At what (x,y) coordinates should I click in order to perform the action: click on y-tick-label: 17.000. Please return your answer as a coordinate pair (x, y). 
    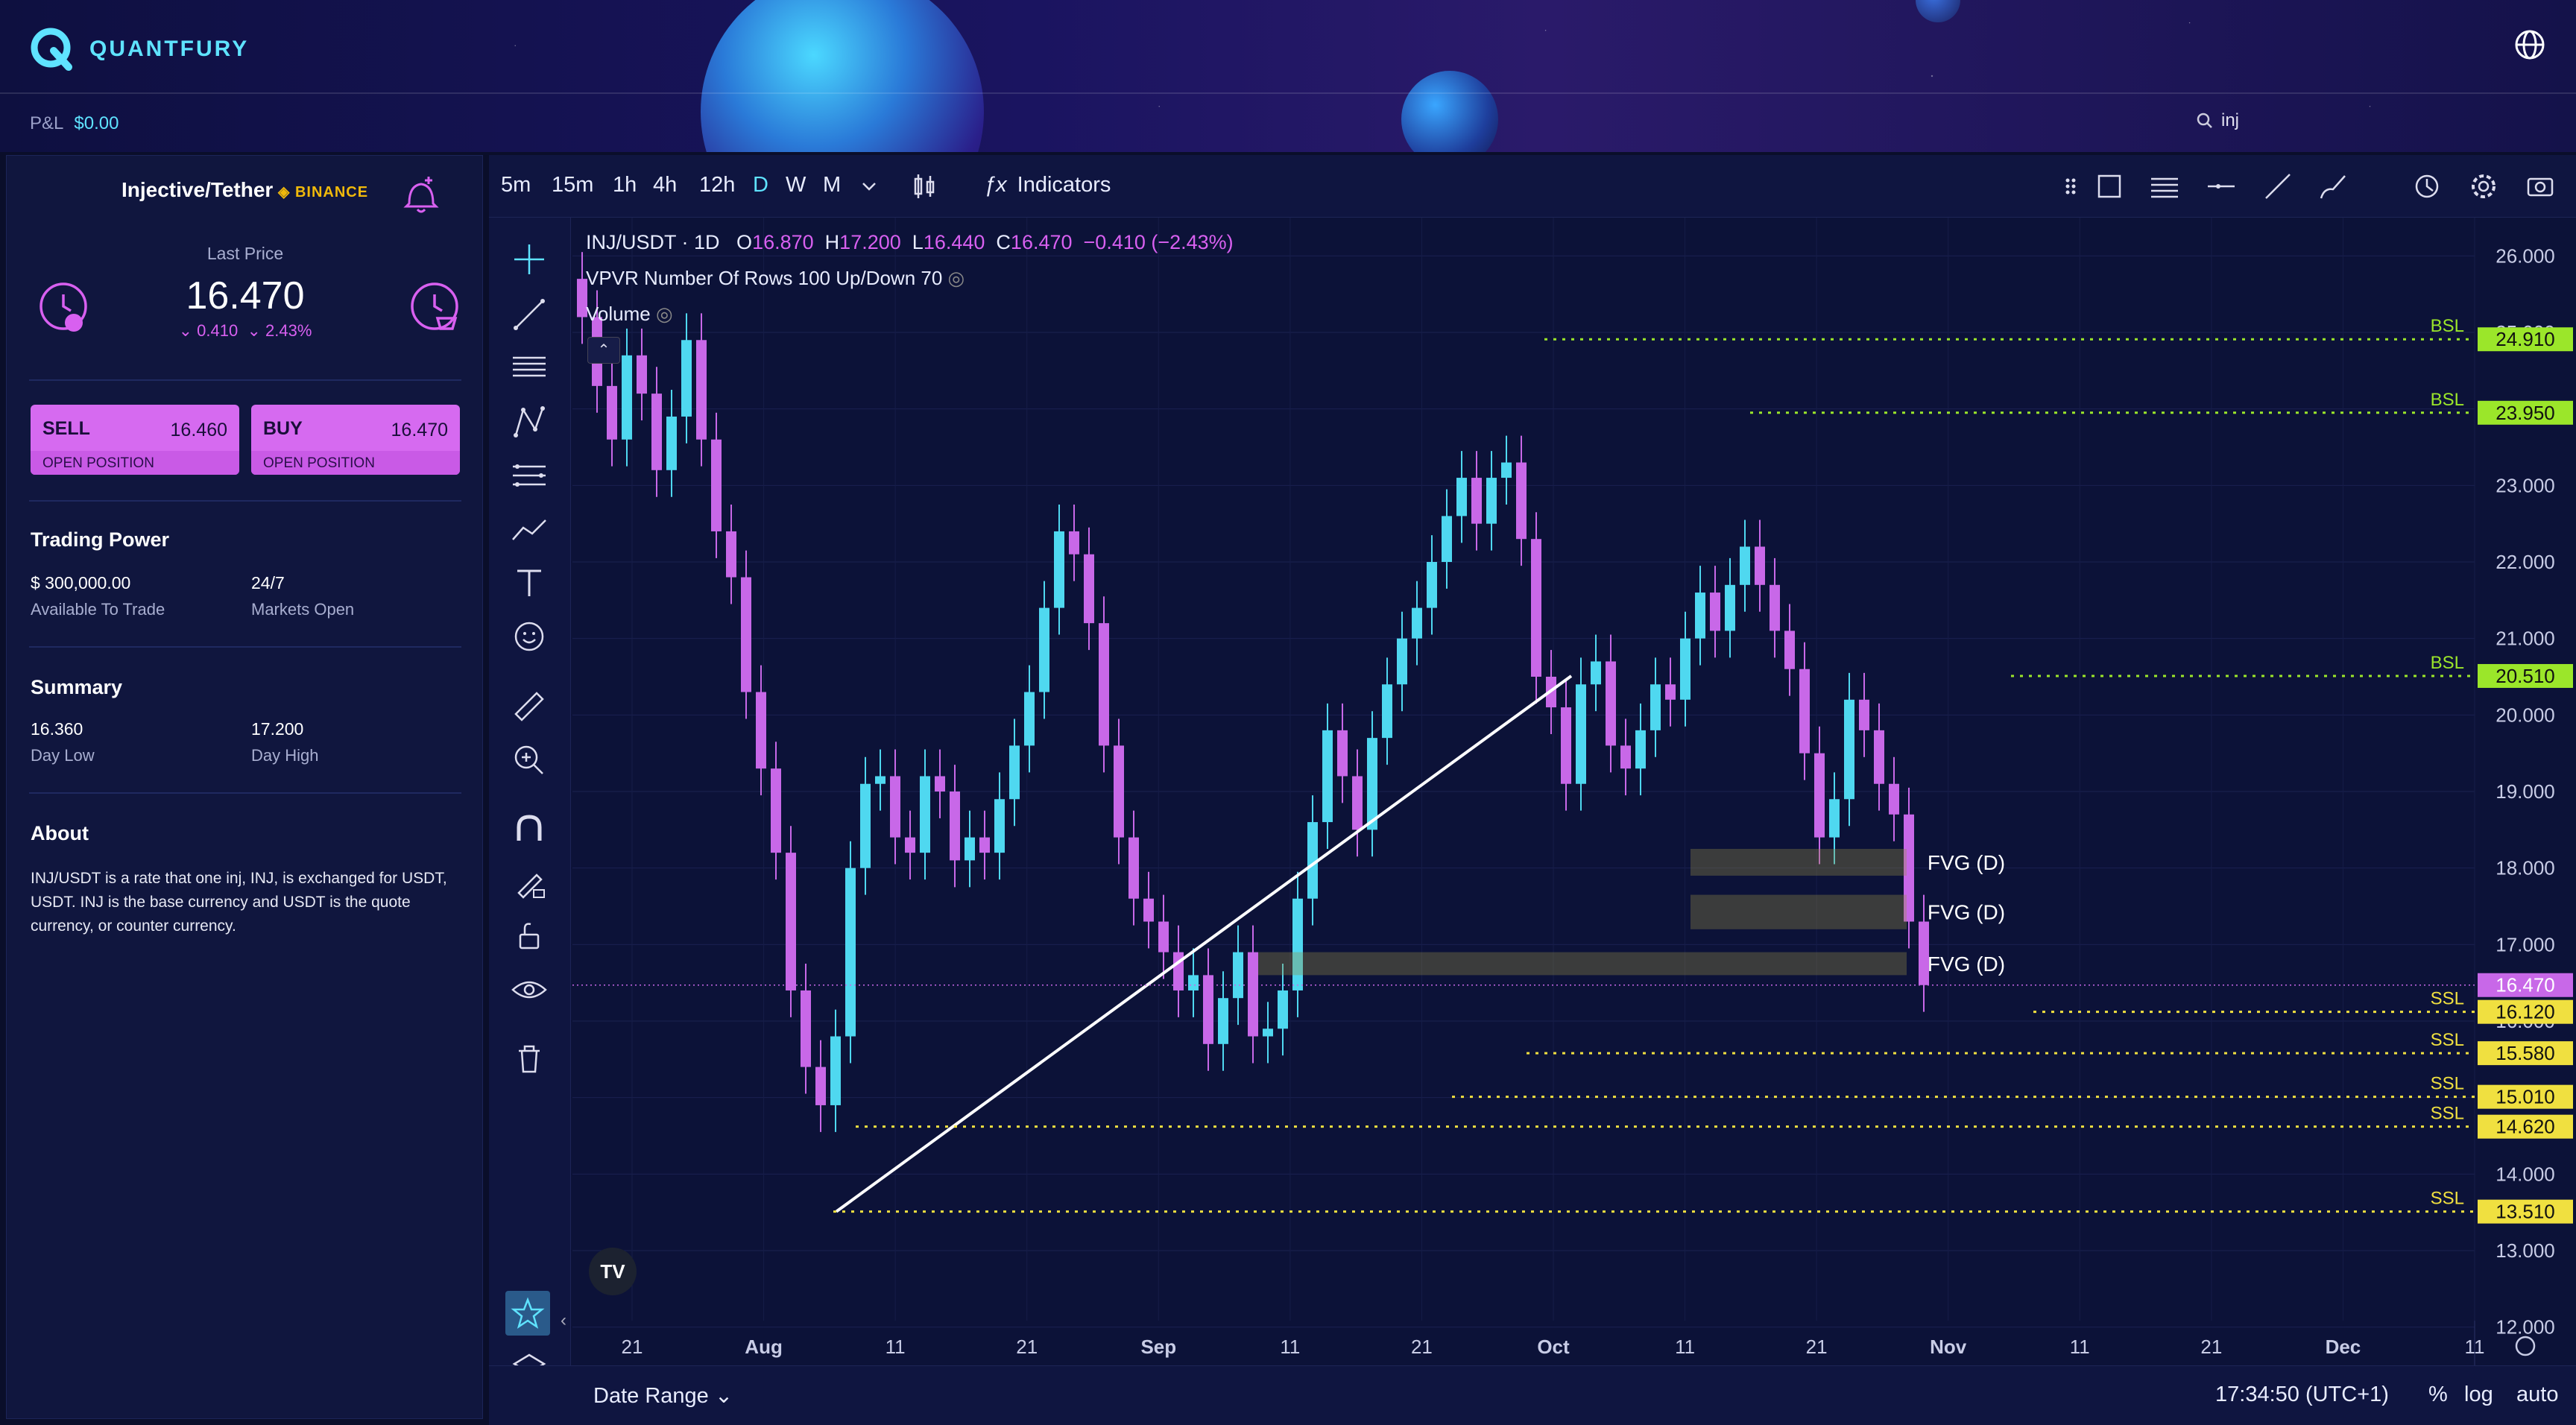
    Looking at the image, I should click on (2525, 944).